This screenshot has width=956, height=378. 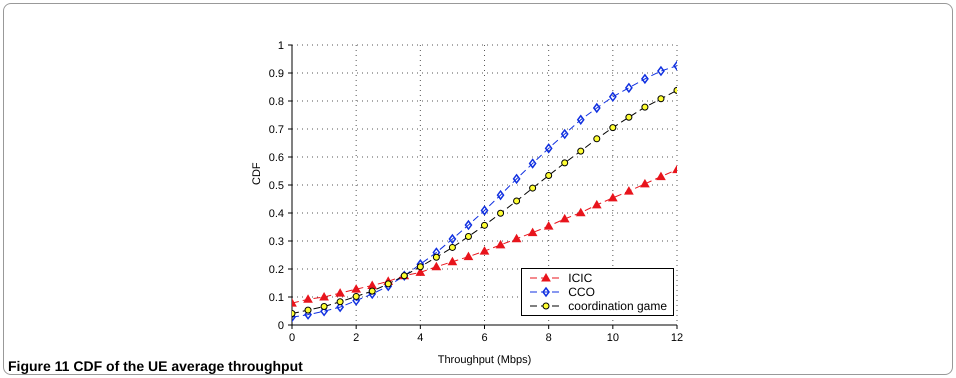 I want to click on y-tick-label: 0.6, so click(x=276, y=158).